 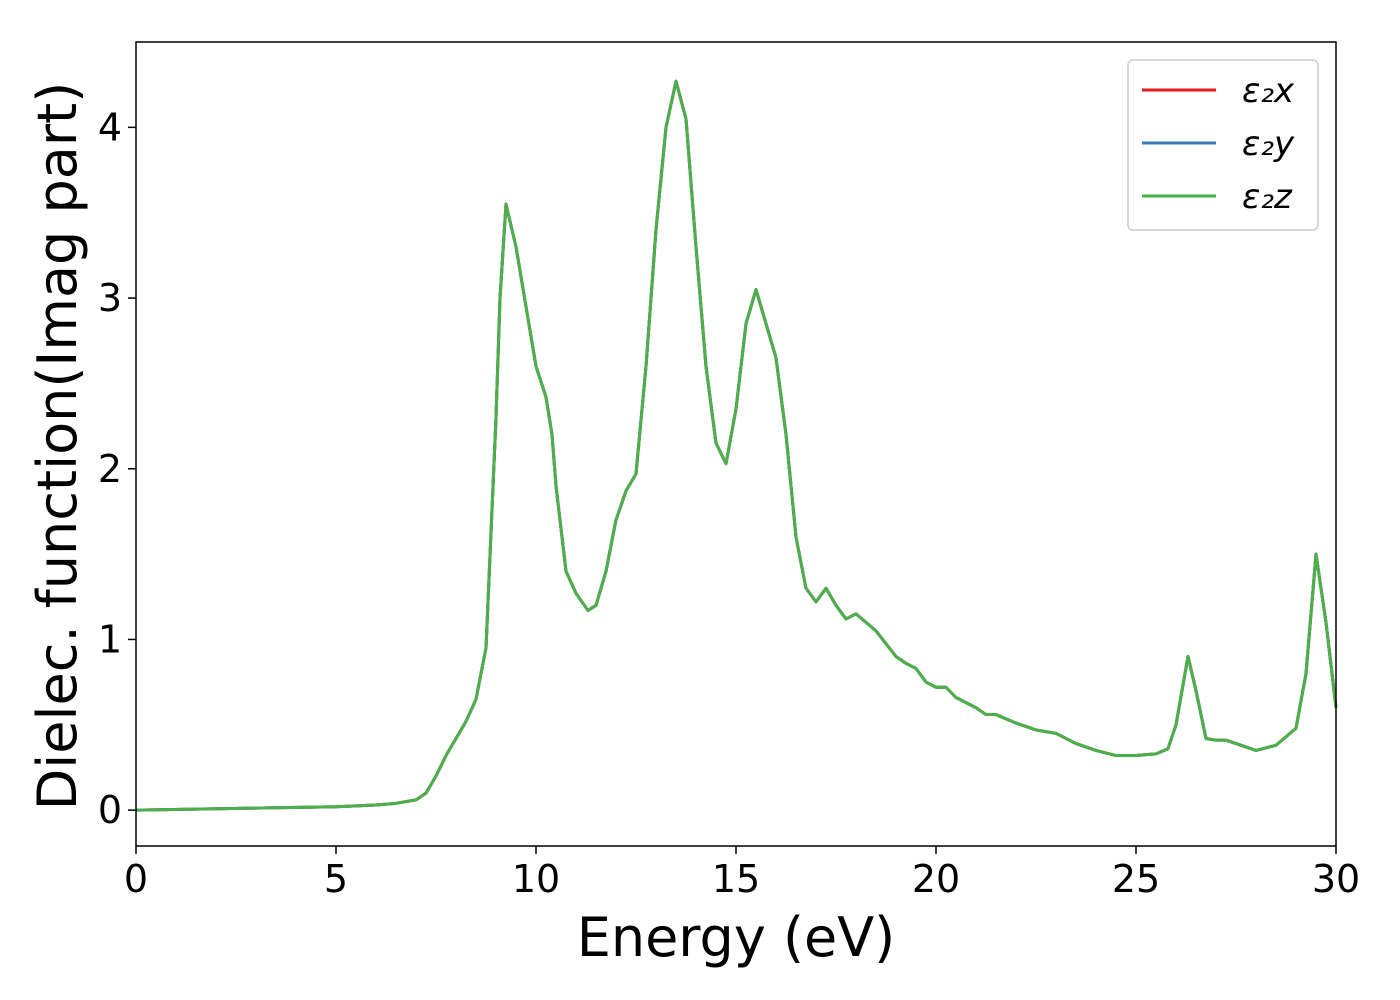 What do you see at coordinates (110, 298) in the screenshot?
I see `y-tick-label: 3` at bounding box center [110, 298].